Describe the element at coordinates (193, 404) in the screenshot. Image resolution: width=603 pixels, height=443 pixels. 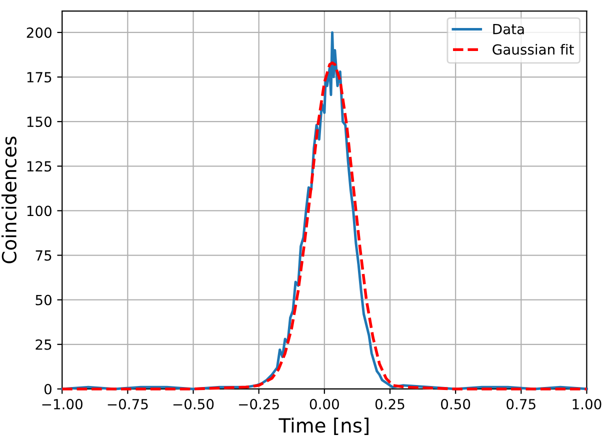
I see `x-tick-label: −0.50` at that location.